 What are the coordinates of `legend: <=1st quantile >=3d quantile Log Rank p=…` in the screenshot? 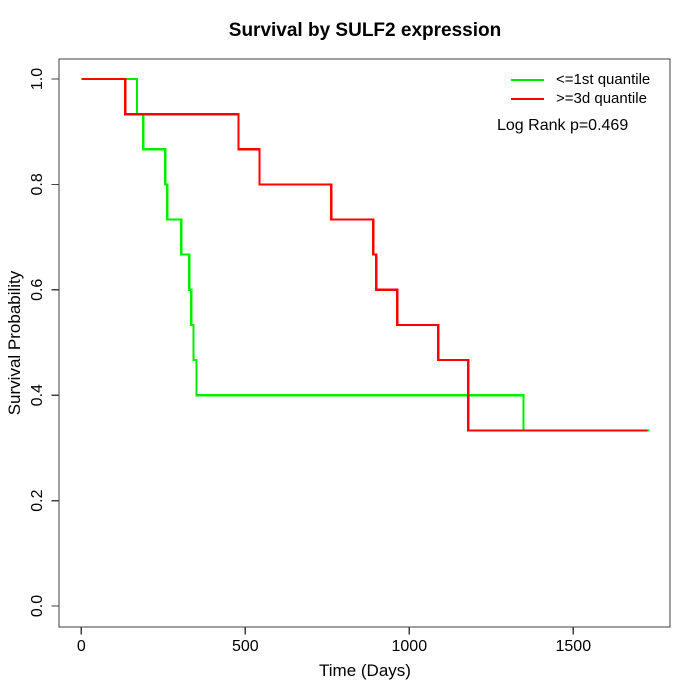 It's located at (573, 102).